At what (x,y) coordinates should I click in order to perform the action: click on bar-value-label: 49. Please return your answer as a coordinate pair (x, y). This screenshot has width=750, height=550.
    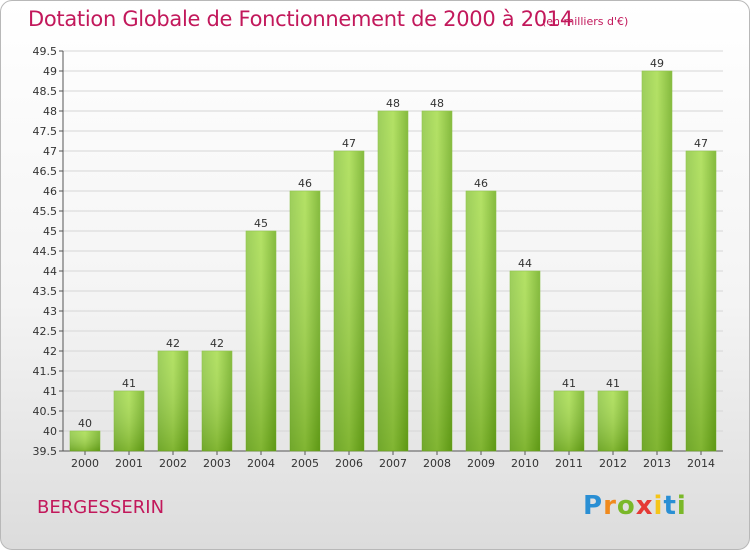
    Looking at the image, I should click on (657, 63).